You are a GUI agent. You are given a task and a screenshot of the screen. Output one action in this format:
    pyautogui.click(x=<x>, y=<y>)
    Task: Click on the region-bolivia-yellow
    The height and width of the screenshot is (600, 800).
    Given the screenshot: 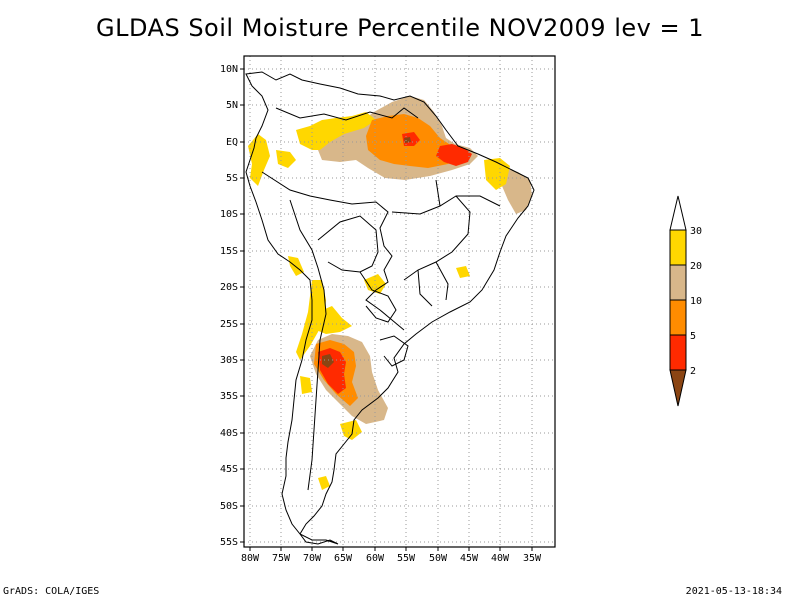 What is the action you would take?
    pyautogui.click(x=296, y=266)
    